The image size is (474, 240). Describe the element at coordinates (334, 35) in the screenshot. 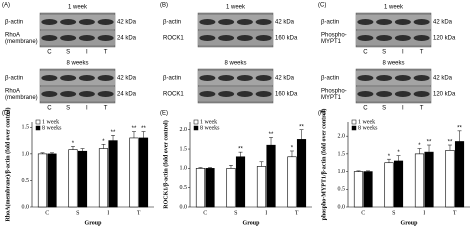

I see `row-label: Phospho-` at that location.